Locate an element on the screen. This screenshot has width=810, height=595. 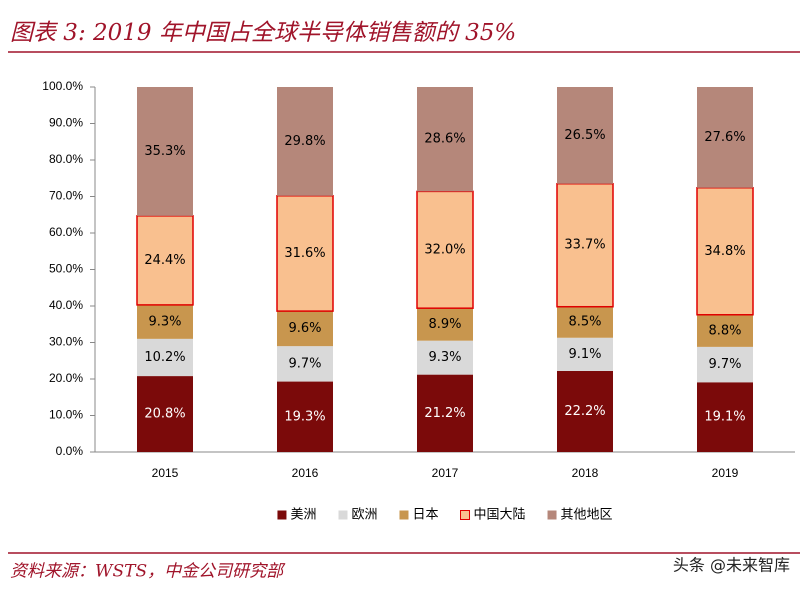
data-label: 9.6% is located at coordinates (304, 328).